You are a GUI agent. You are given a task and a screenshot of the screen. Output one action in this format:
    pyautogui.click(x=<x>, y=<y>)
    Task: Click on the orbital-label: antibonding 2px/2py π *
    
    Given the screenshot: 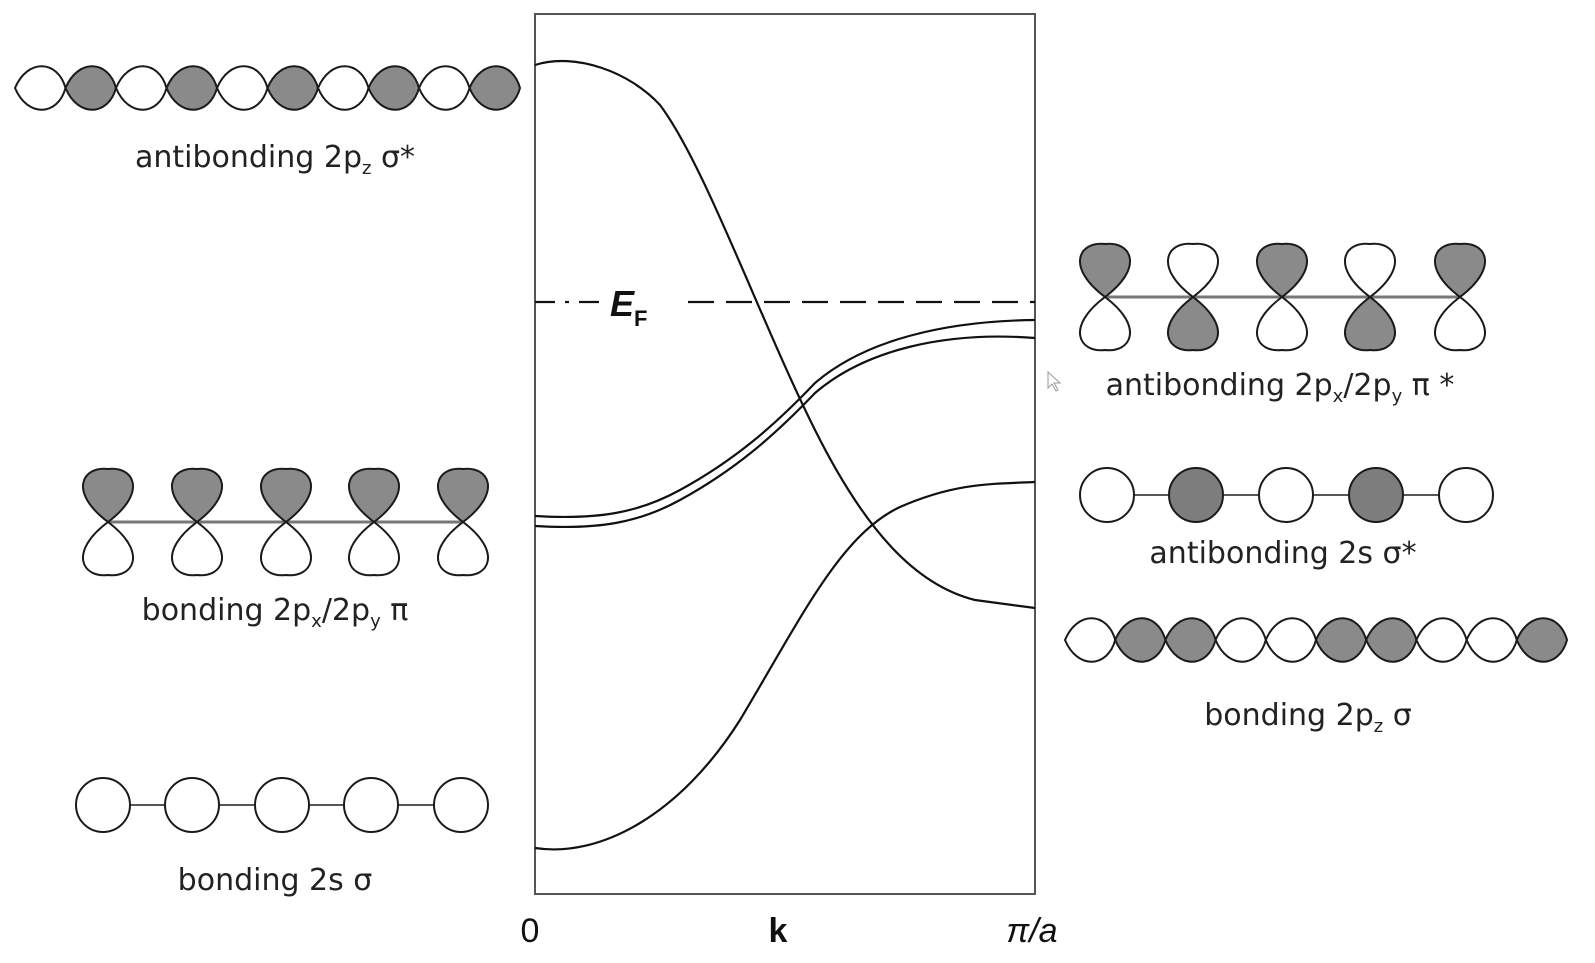 What is the action you would take?
    pyautogui.click(x=1280, y=387)
    